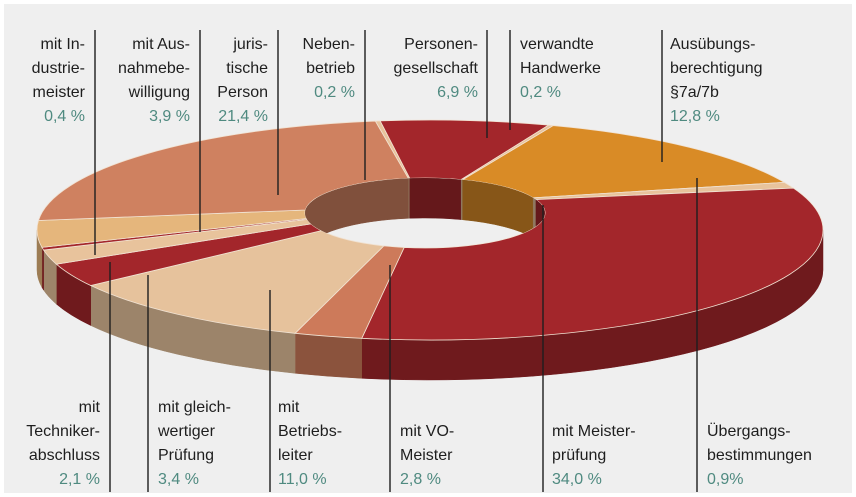 This screenshot has width=856, height=497. I want to click on slice-label: Ausübungs- berechtigung §7a/7b 12,8 %, so click(716, 81).